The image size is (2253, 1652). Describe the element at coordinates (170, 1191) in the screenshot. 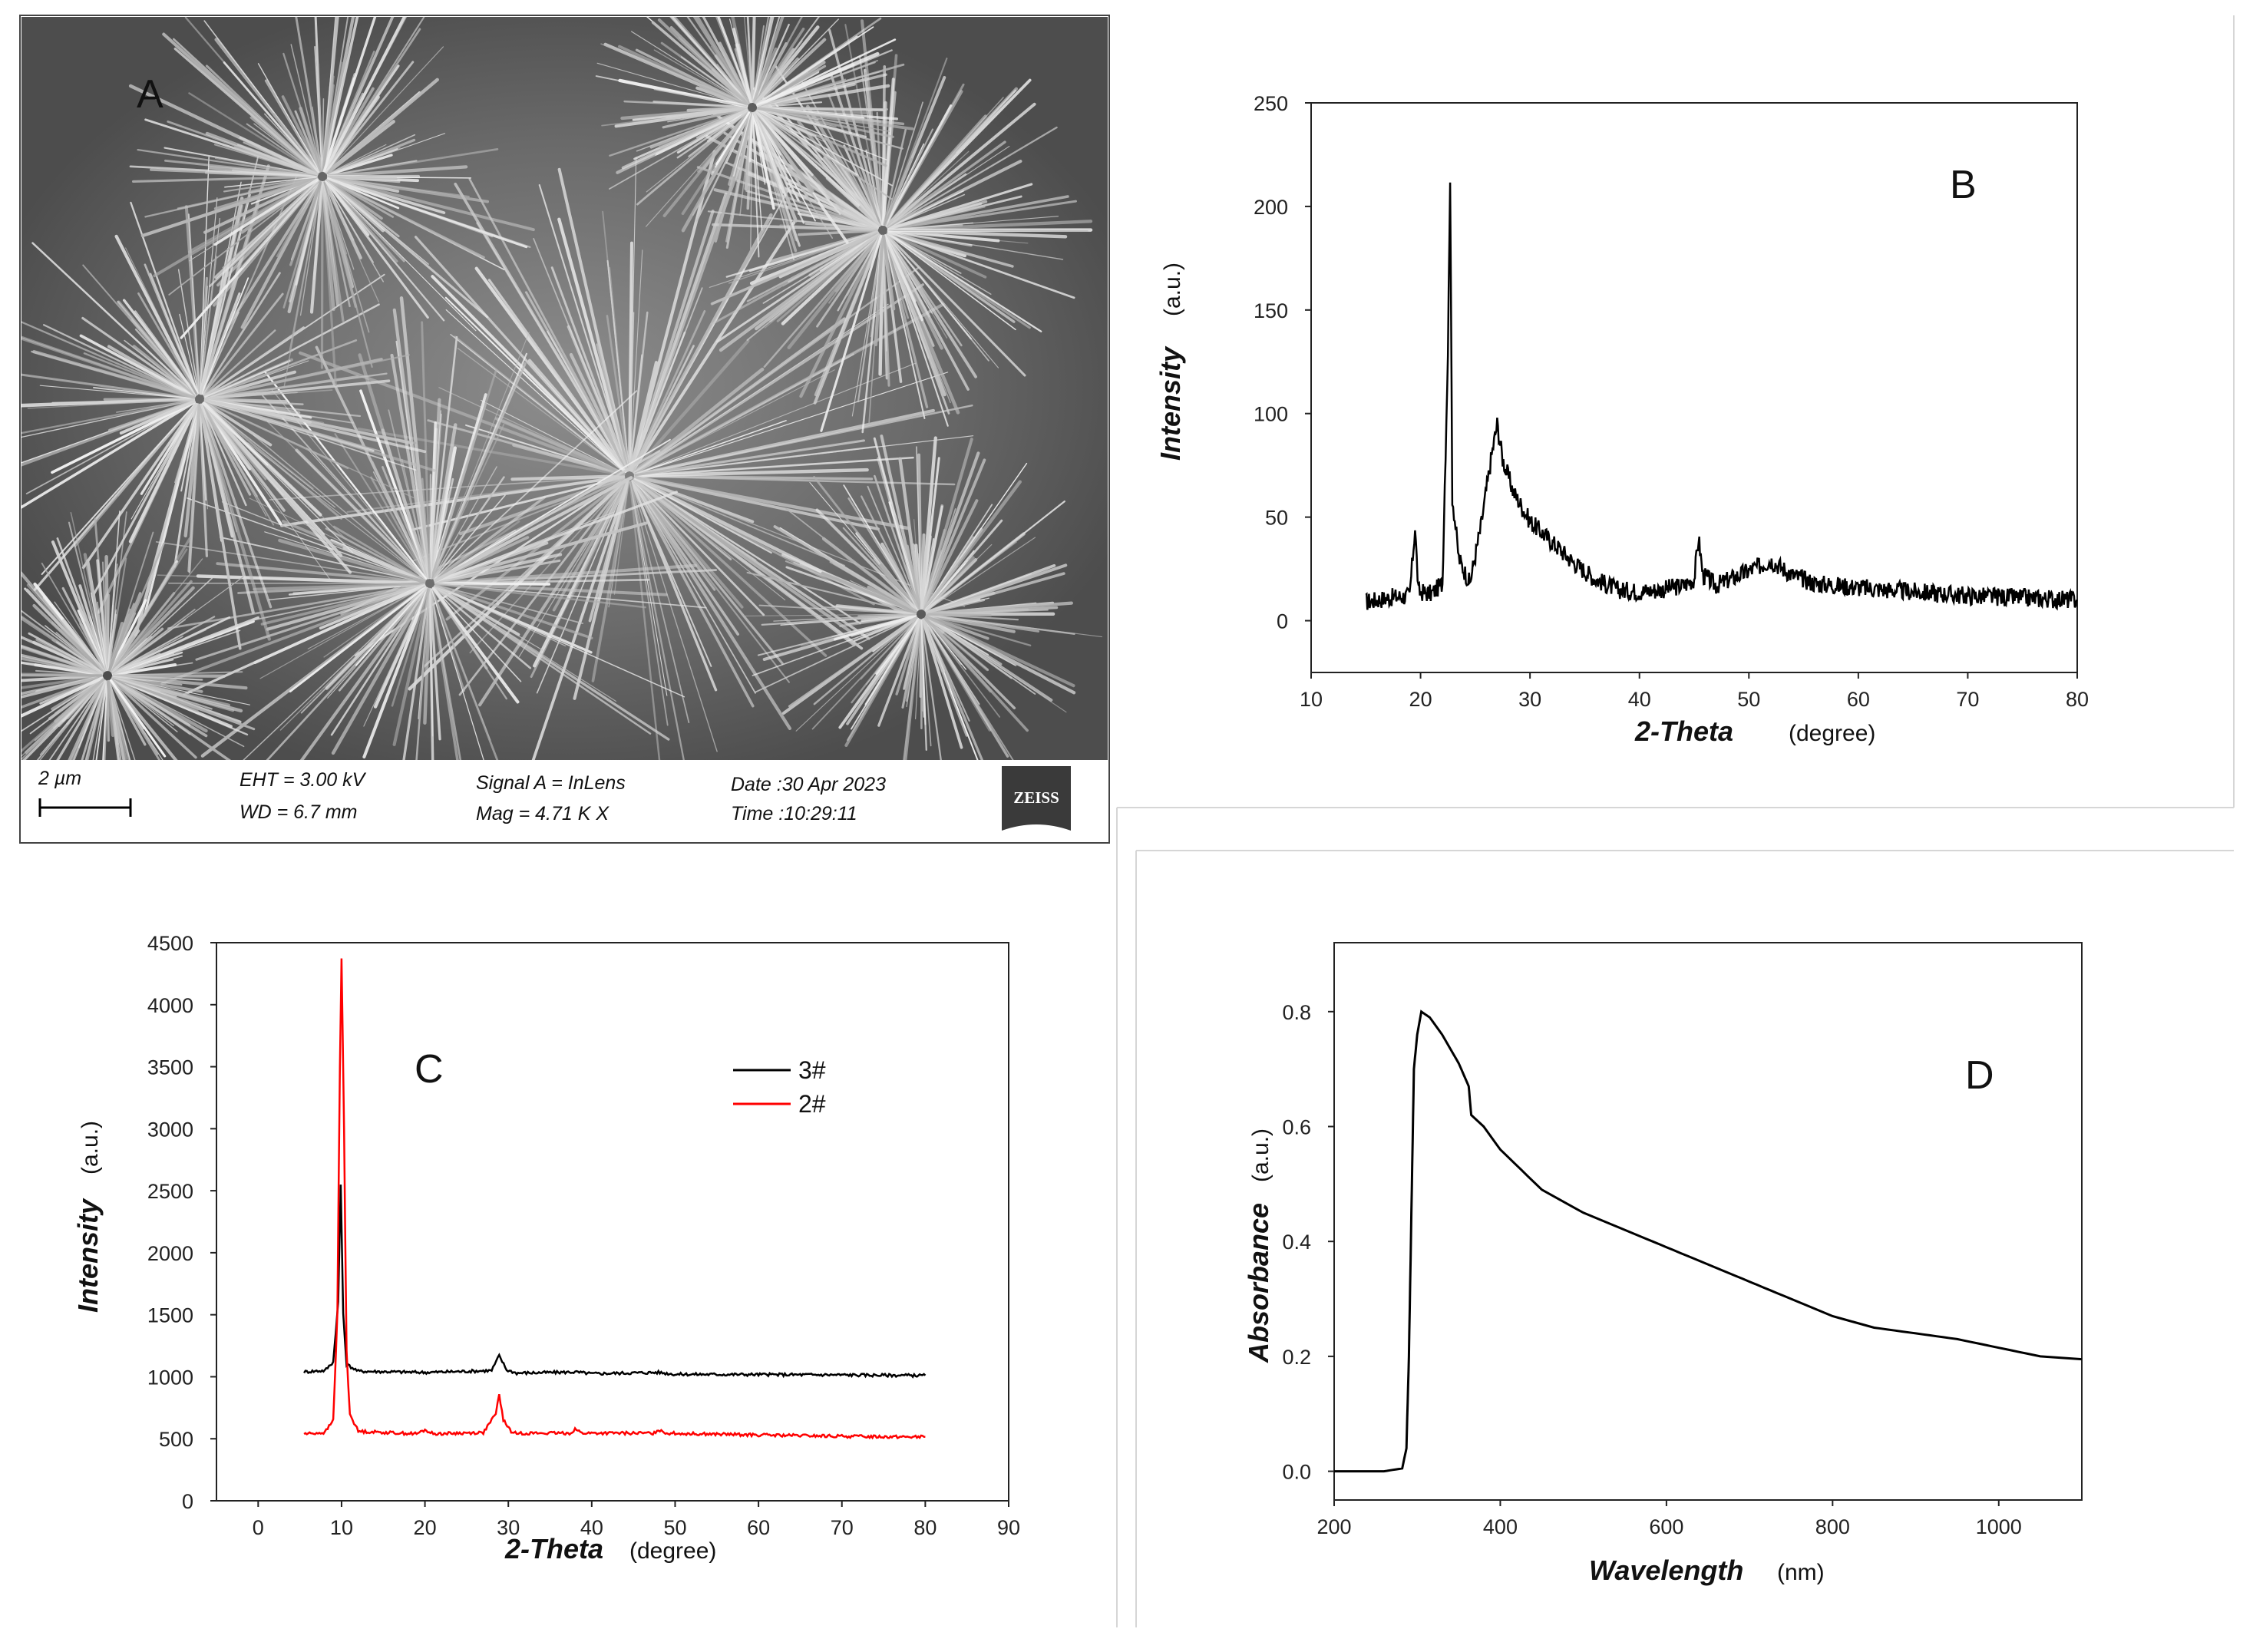

I see `y-tick-label: 2500` at that location.